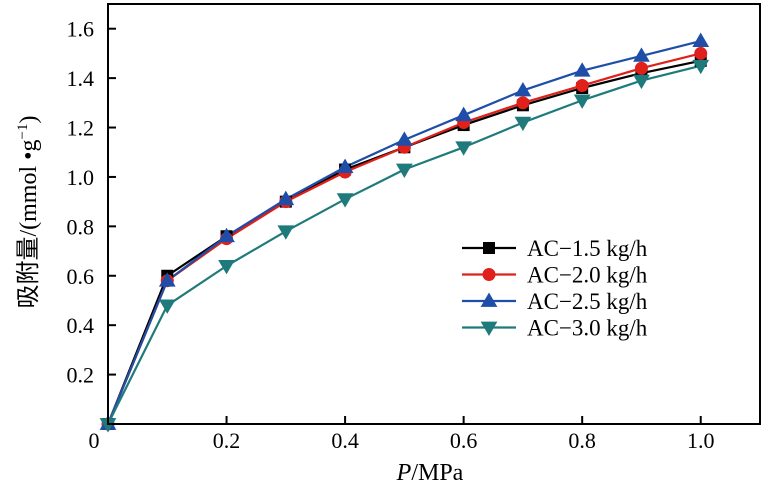 This screenshot has width=762, height=493. What do you see at coordinates (227, 440) in the screenshot?
I see `x-tick-label: 0.2` at bounding box center [227, 440].